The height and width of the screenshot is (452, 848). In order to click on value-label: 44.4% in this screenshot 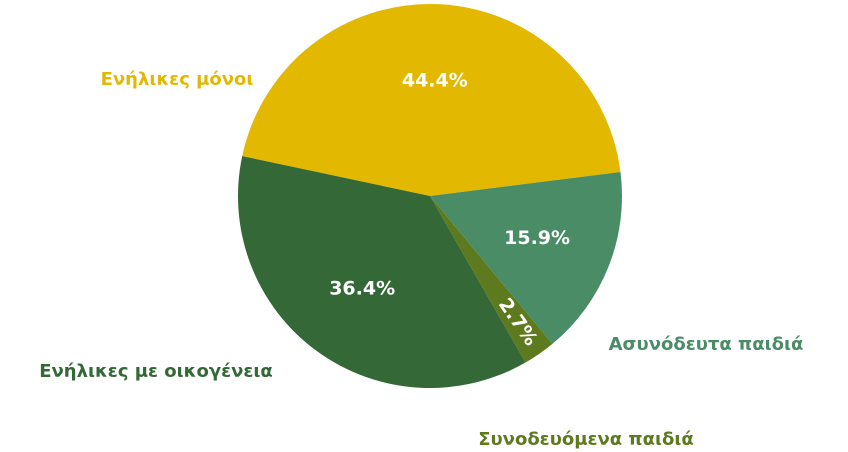, I will do `click(435, 80)`.